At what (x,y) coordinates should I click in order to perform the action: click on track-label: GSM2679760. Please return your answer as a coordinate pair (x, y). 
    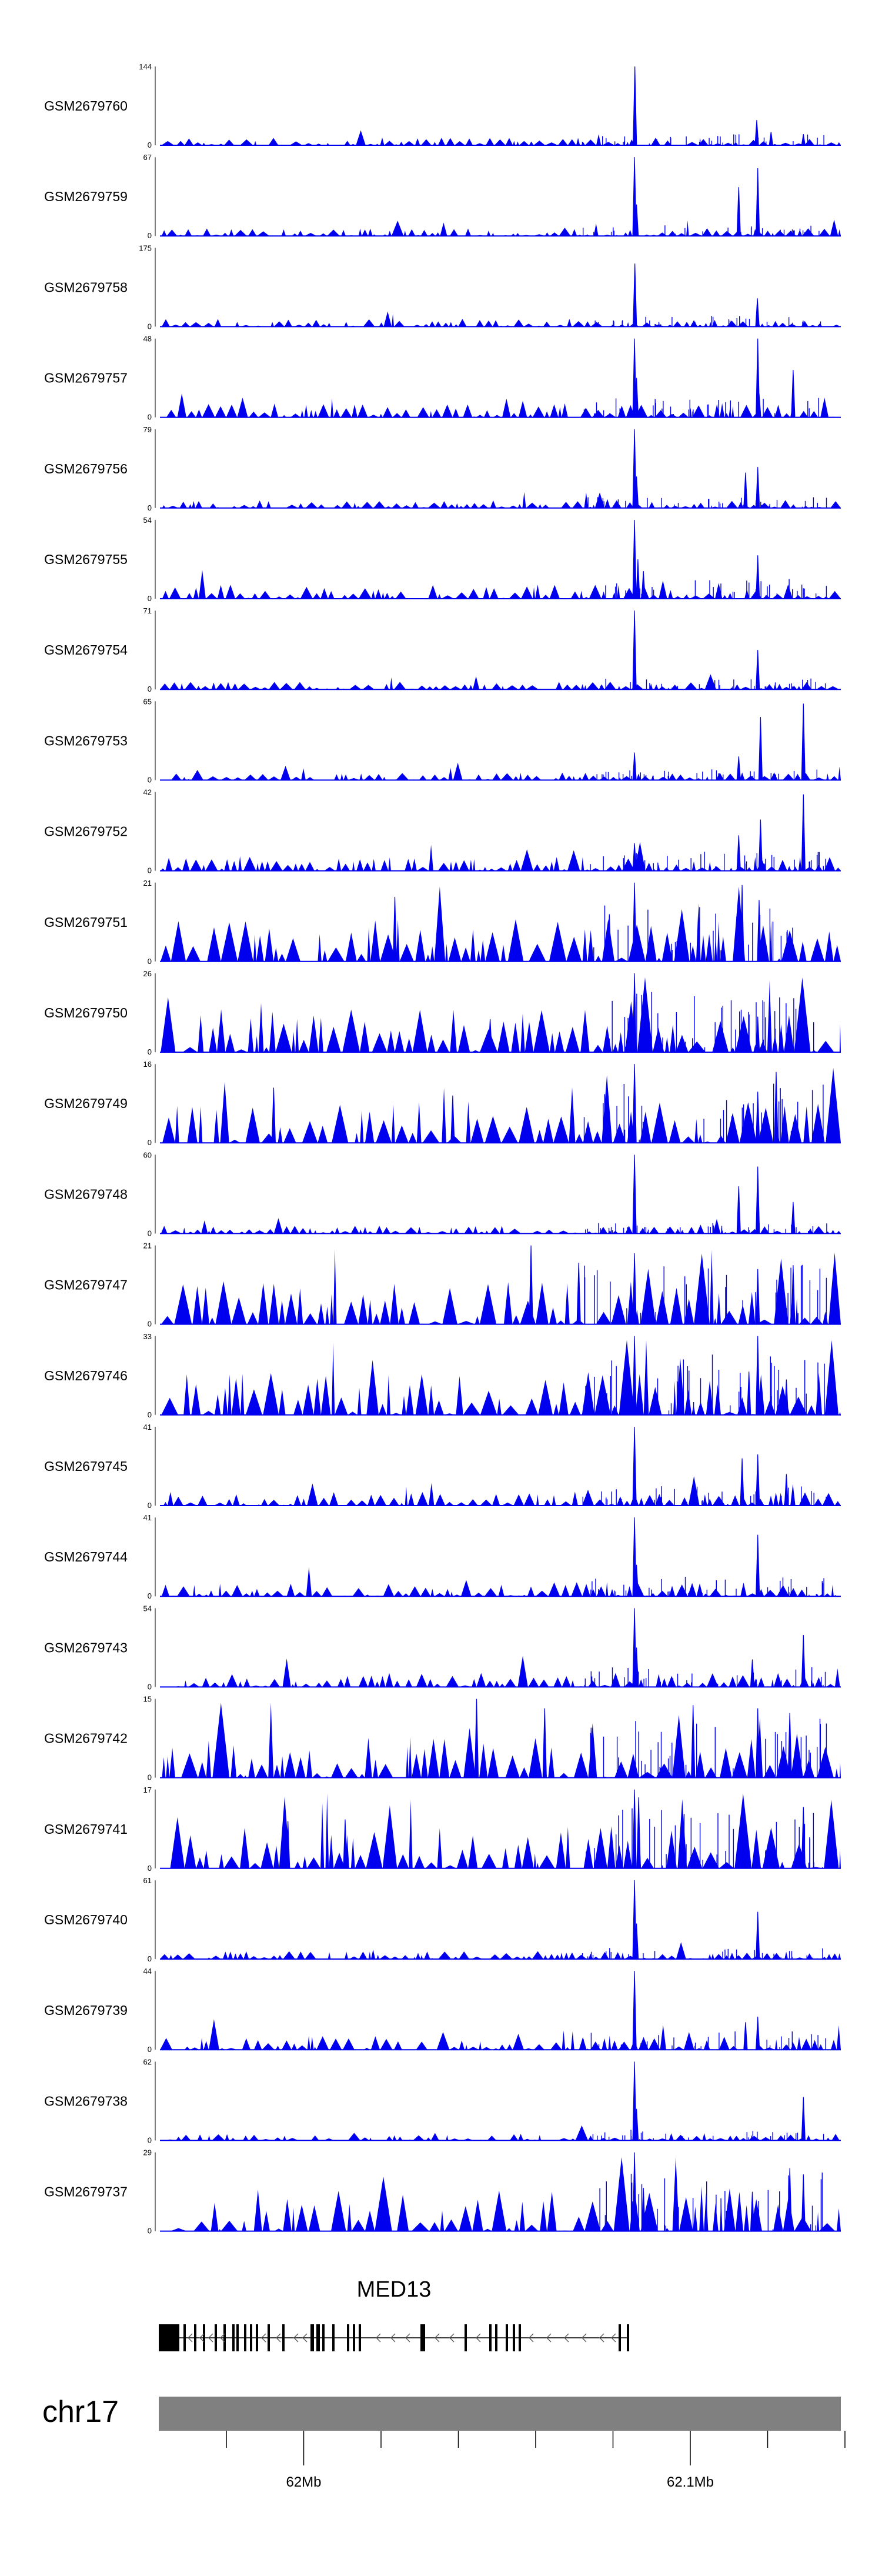
    Looking at the image, I should click on (86, 106).